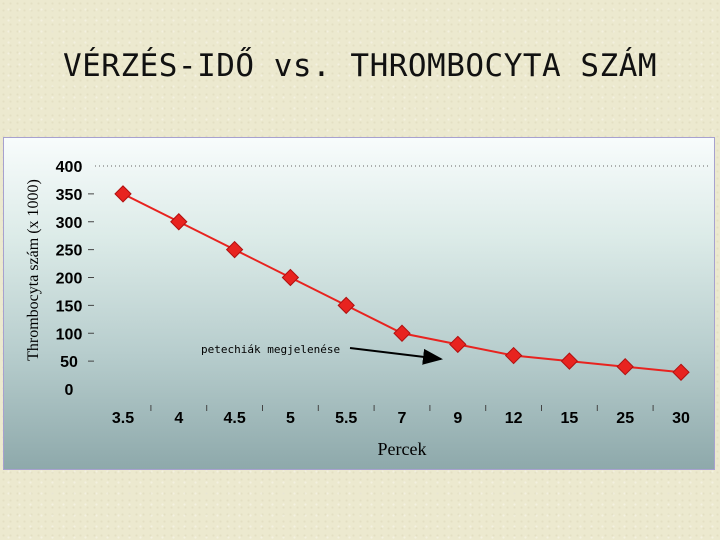  What do you see at coordinates (270, 349) in the screenshot?
I see `annotation-label: petechiák megjelenése` at bounding box center [270, 349].